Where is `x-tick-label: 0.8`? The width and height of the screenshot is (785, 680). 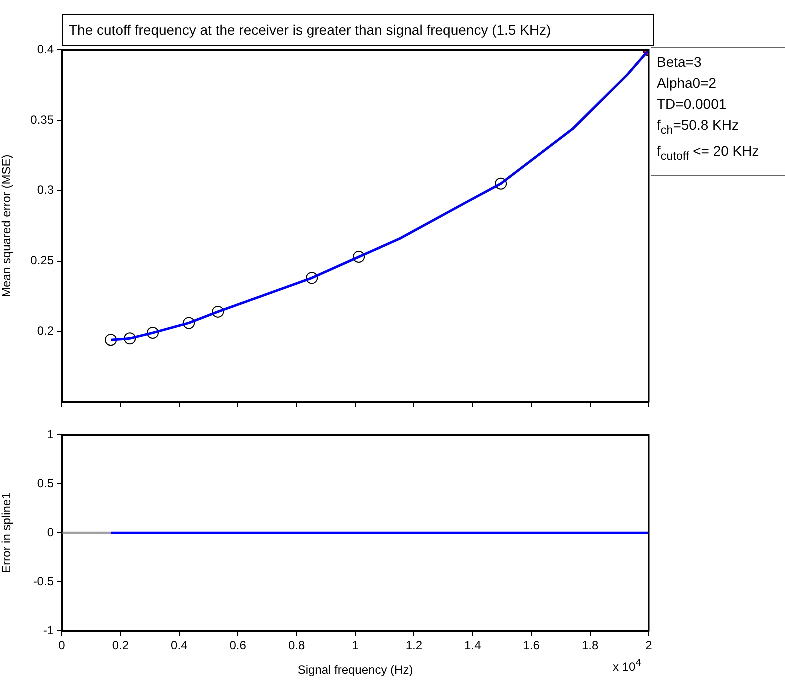
x-tick-label: 0.8 is located at coordinates (297, 645).